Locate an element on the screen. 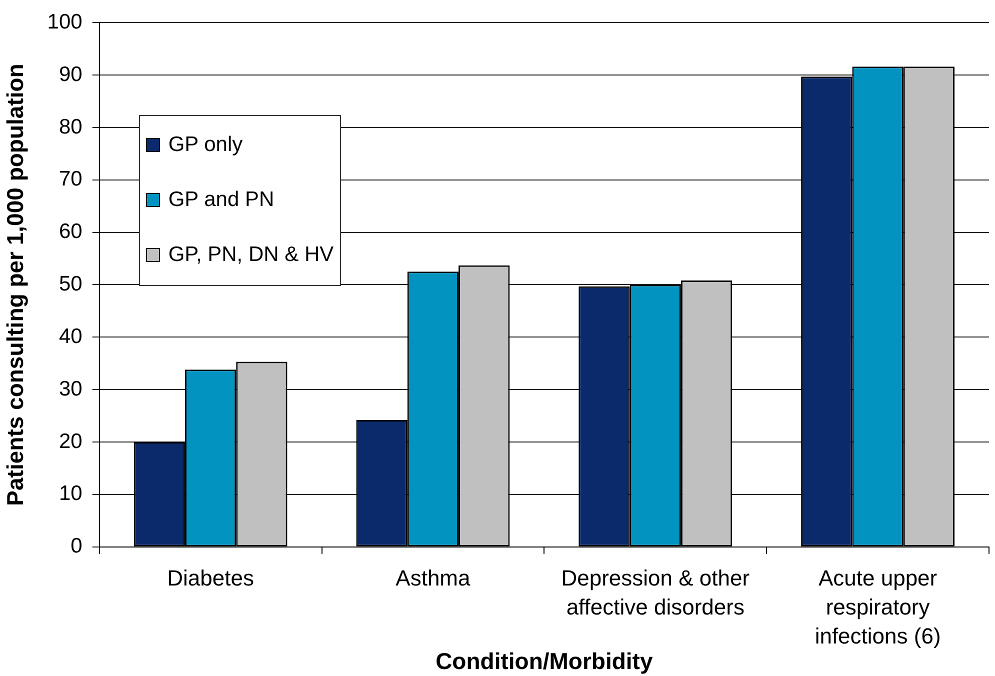  x-tick-label: Depression & other affective disorders is located at coordinates (655, 592).